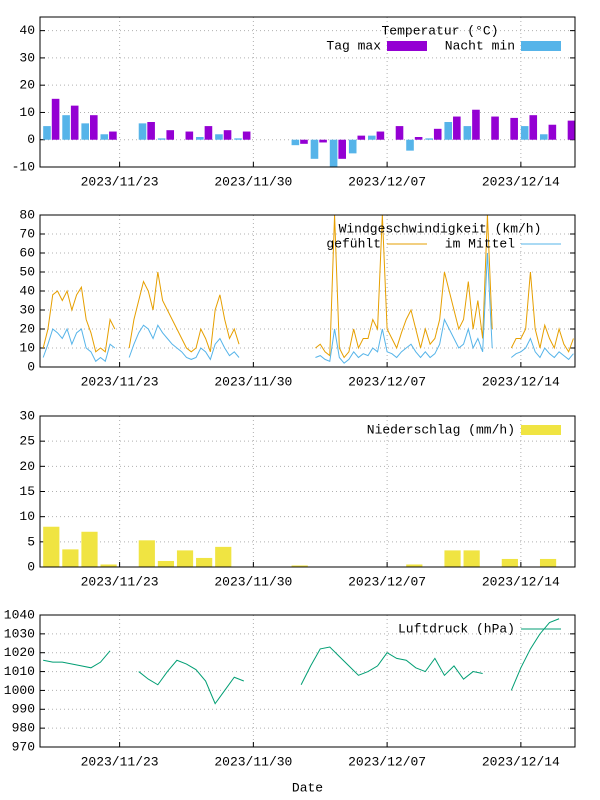 This screenshot has width=600, height=800. What do you see at coordinates (27, 441) in the screenshot?
I see `y-tick-label: 25` at bounding box center [27, 441].